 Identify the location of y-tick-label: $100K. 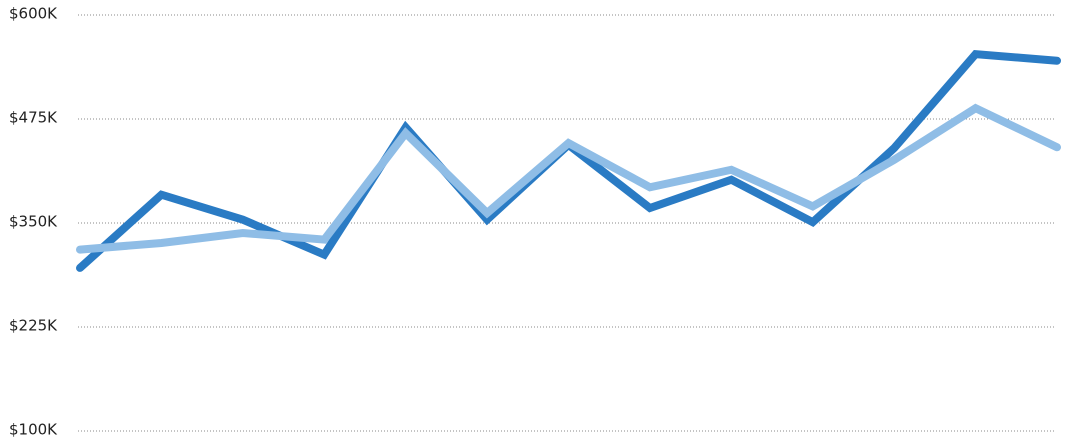
(33, 430).